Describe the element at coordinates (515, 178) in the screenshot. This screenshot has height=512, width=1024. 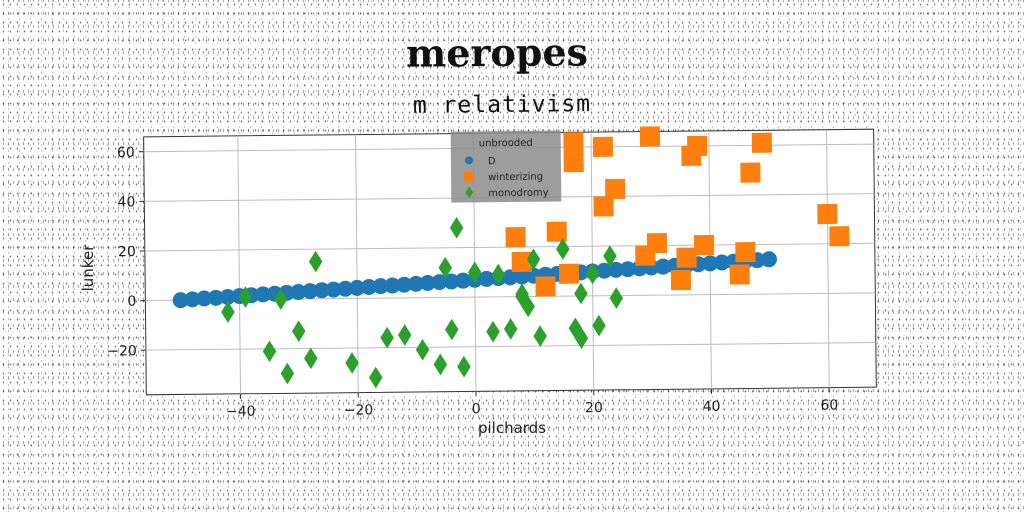
I see `legend-label: winterizing` at that location.